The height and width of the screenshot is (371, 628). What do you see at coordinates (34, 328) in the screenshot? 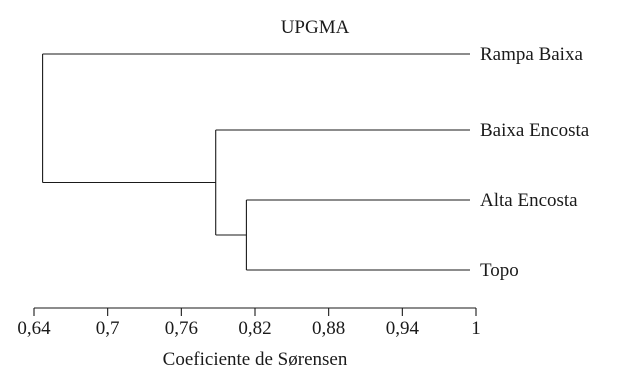
I see `x-tick-label: 0,64` at bounding box center [34, 328].